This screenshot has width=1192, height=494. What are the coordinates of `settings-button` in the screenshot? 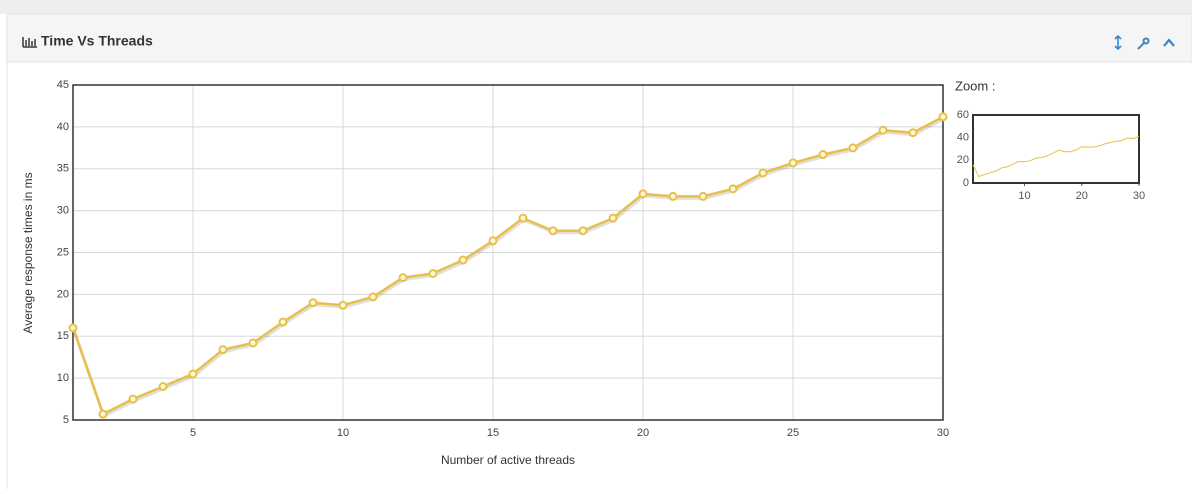 It's located at (1143, 43).